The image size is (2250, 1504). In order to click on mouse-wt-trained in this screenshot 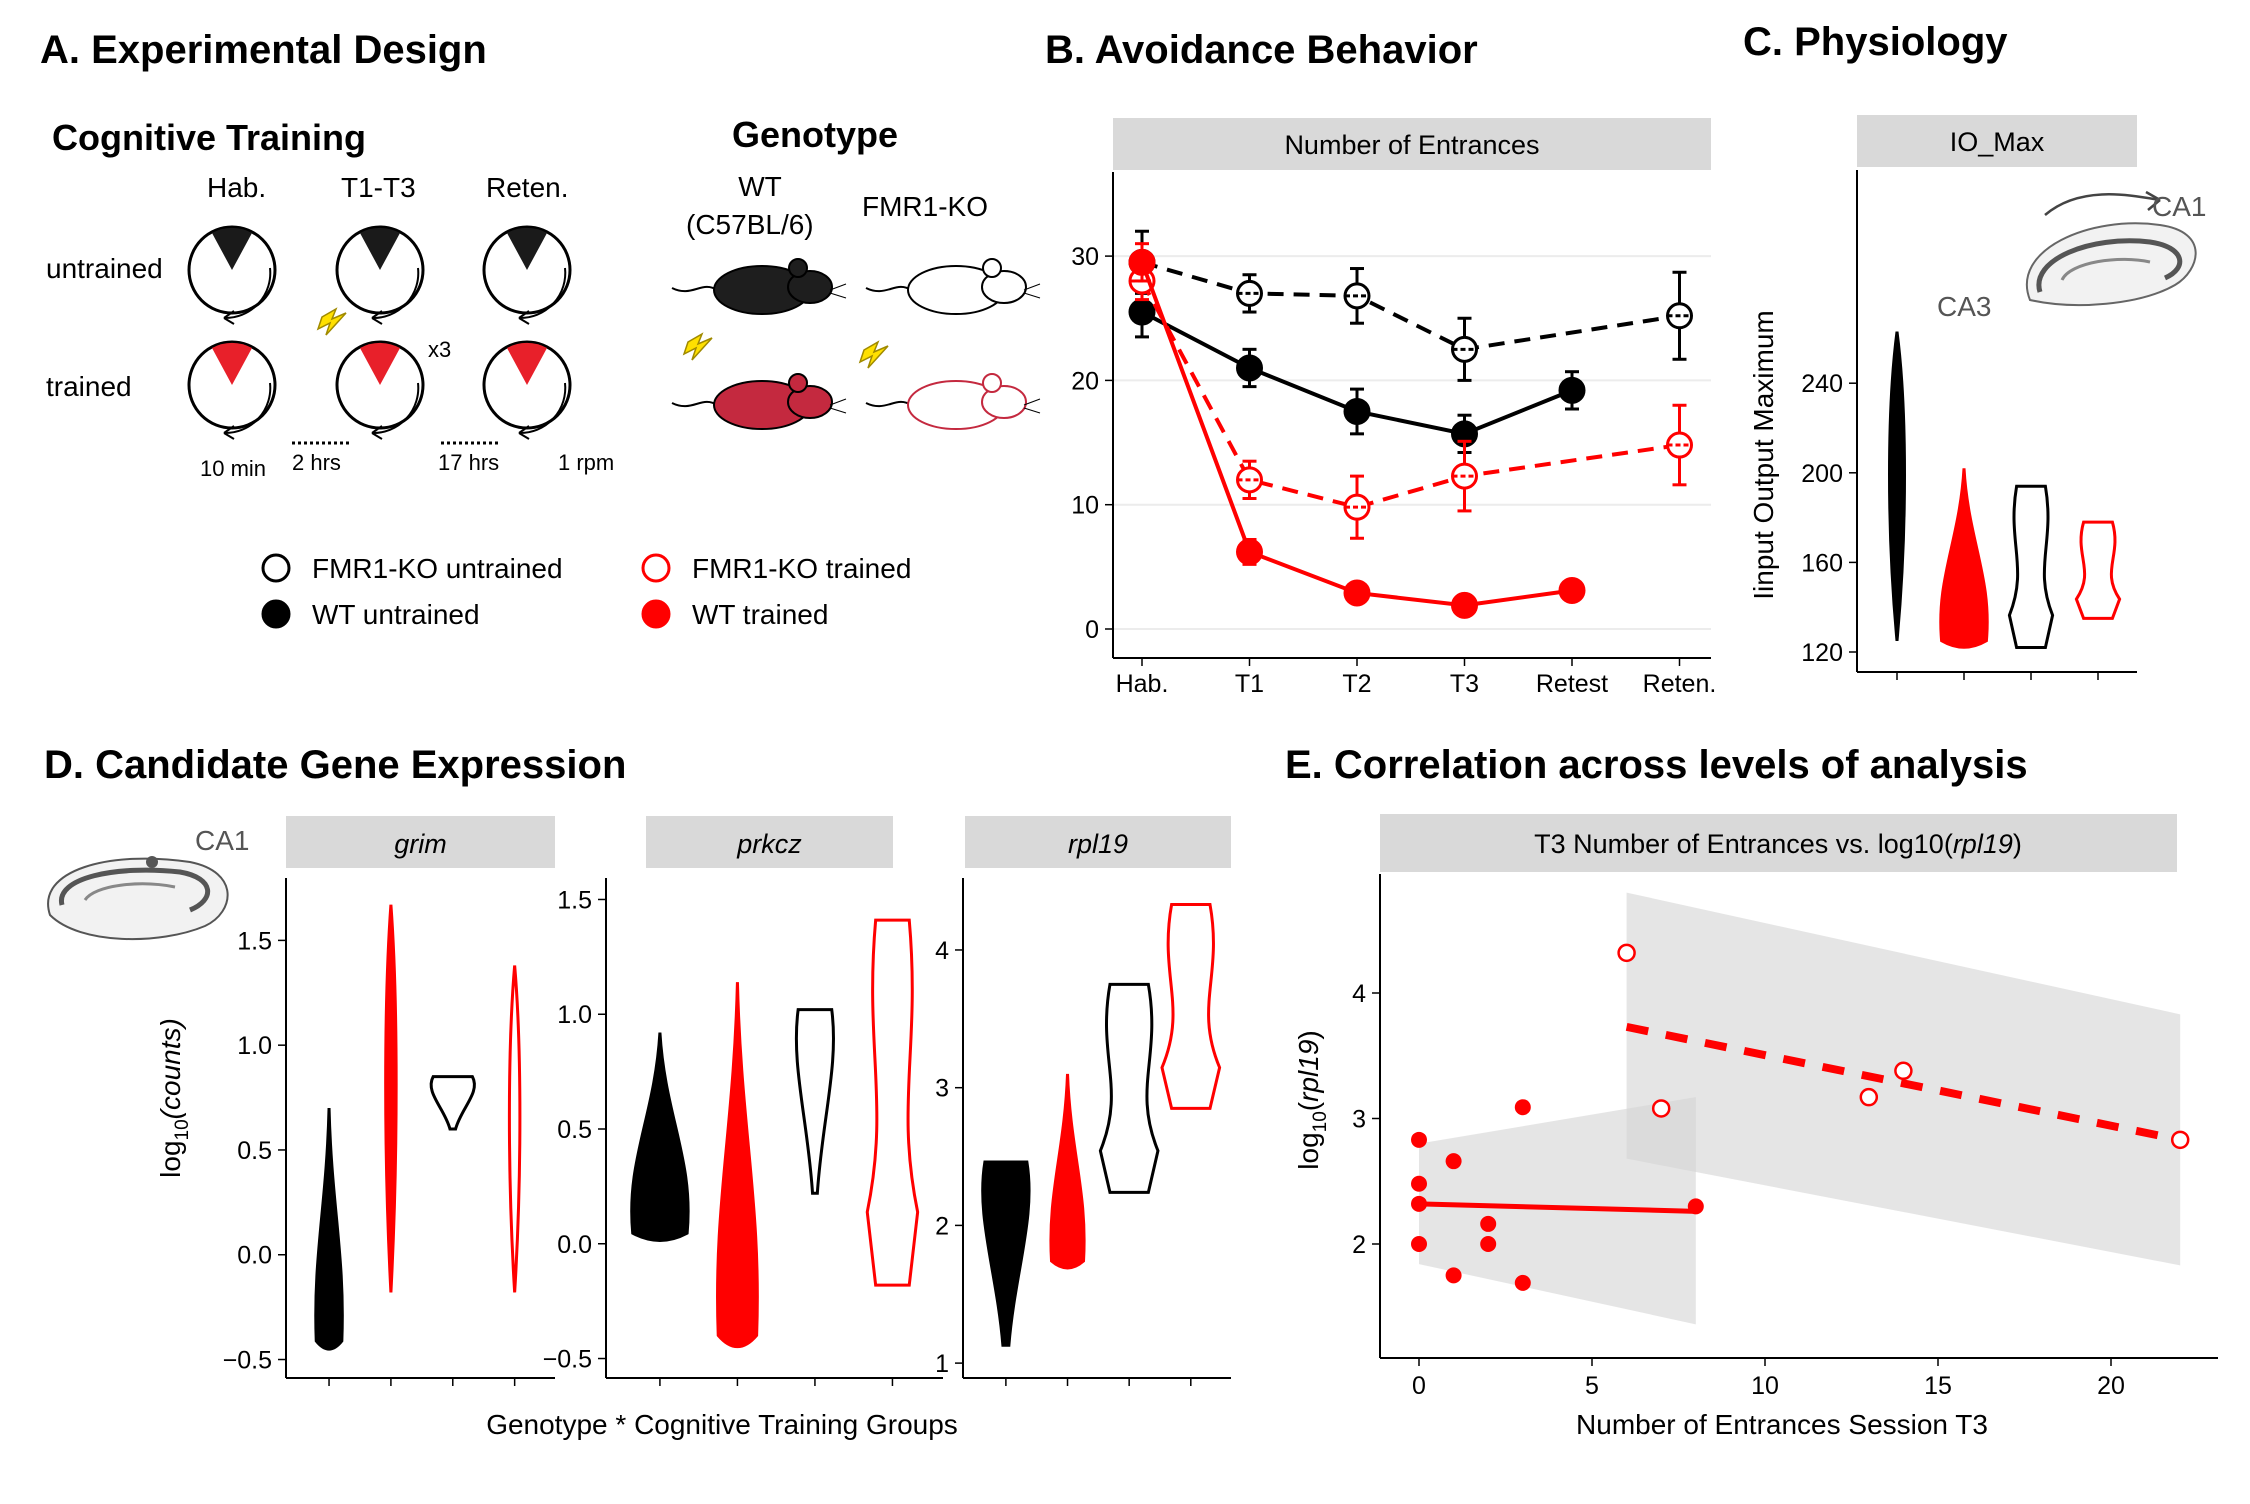, I will do `click(759, 401)`.